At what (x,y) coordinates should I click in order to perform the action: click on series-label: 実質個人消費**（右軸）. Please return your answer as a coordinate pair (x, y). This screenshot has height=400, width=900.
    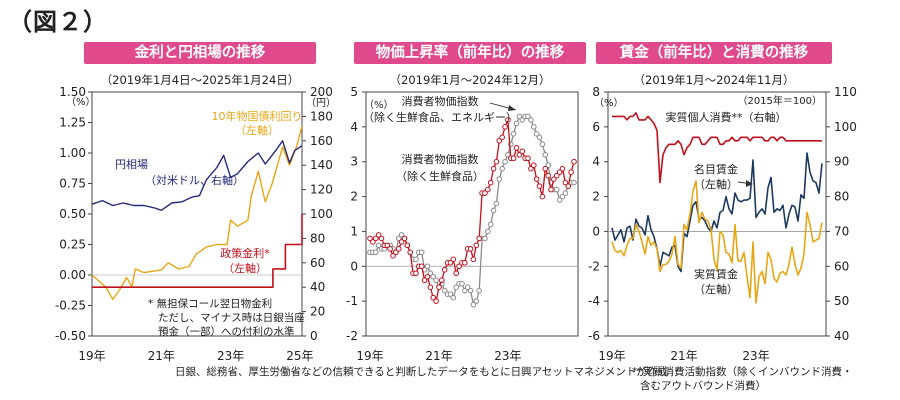
    Looking at the image, I should click on (726, 117).